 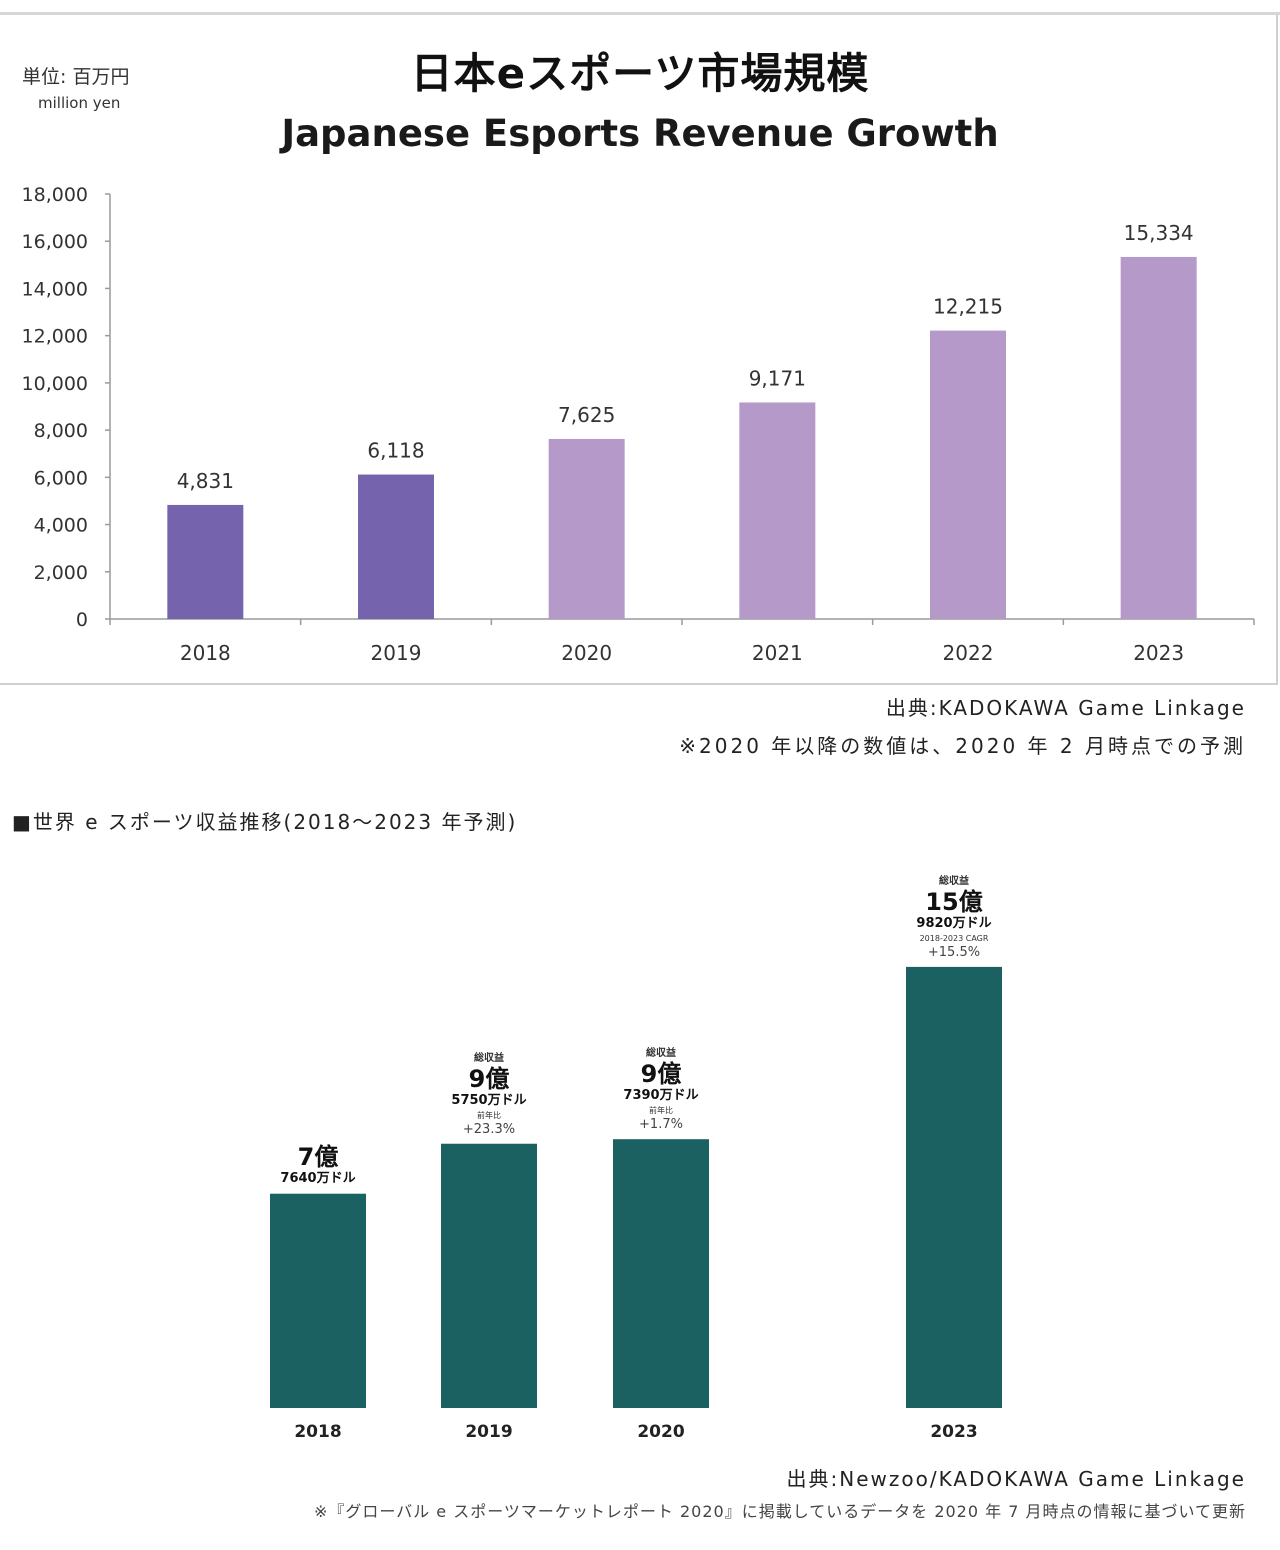 What do you see at coordinates (968, 307) in the screenshot?
I see `data-label-2022: 12,215` at bounding box center [968, 307].